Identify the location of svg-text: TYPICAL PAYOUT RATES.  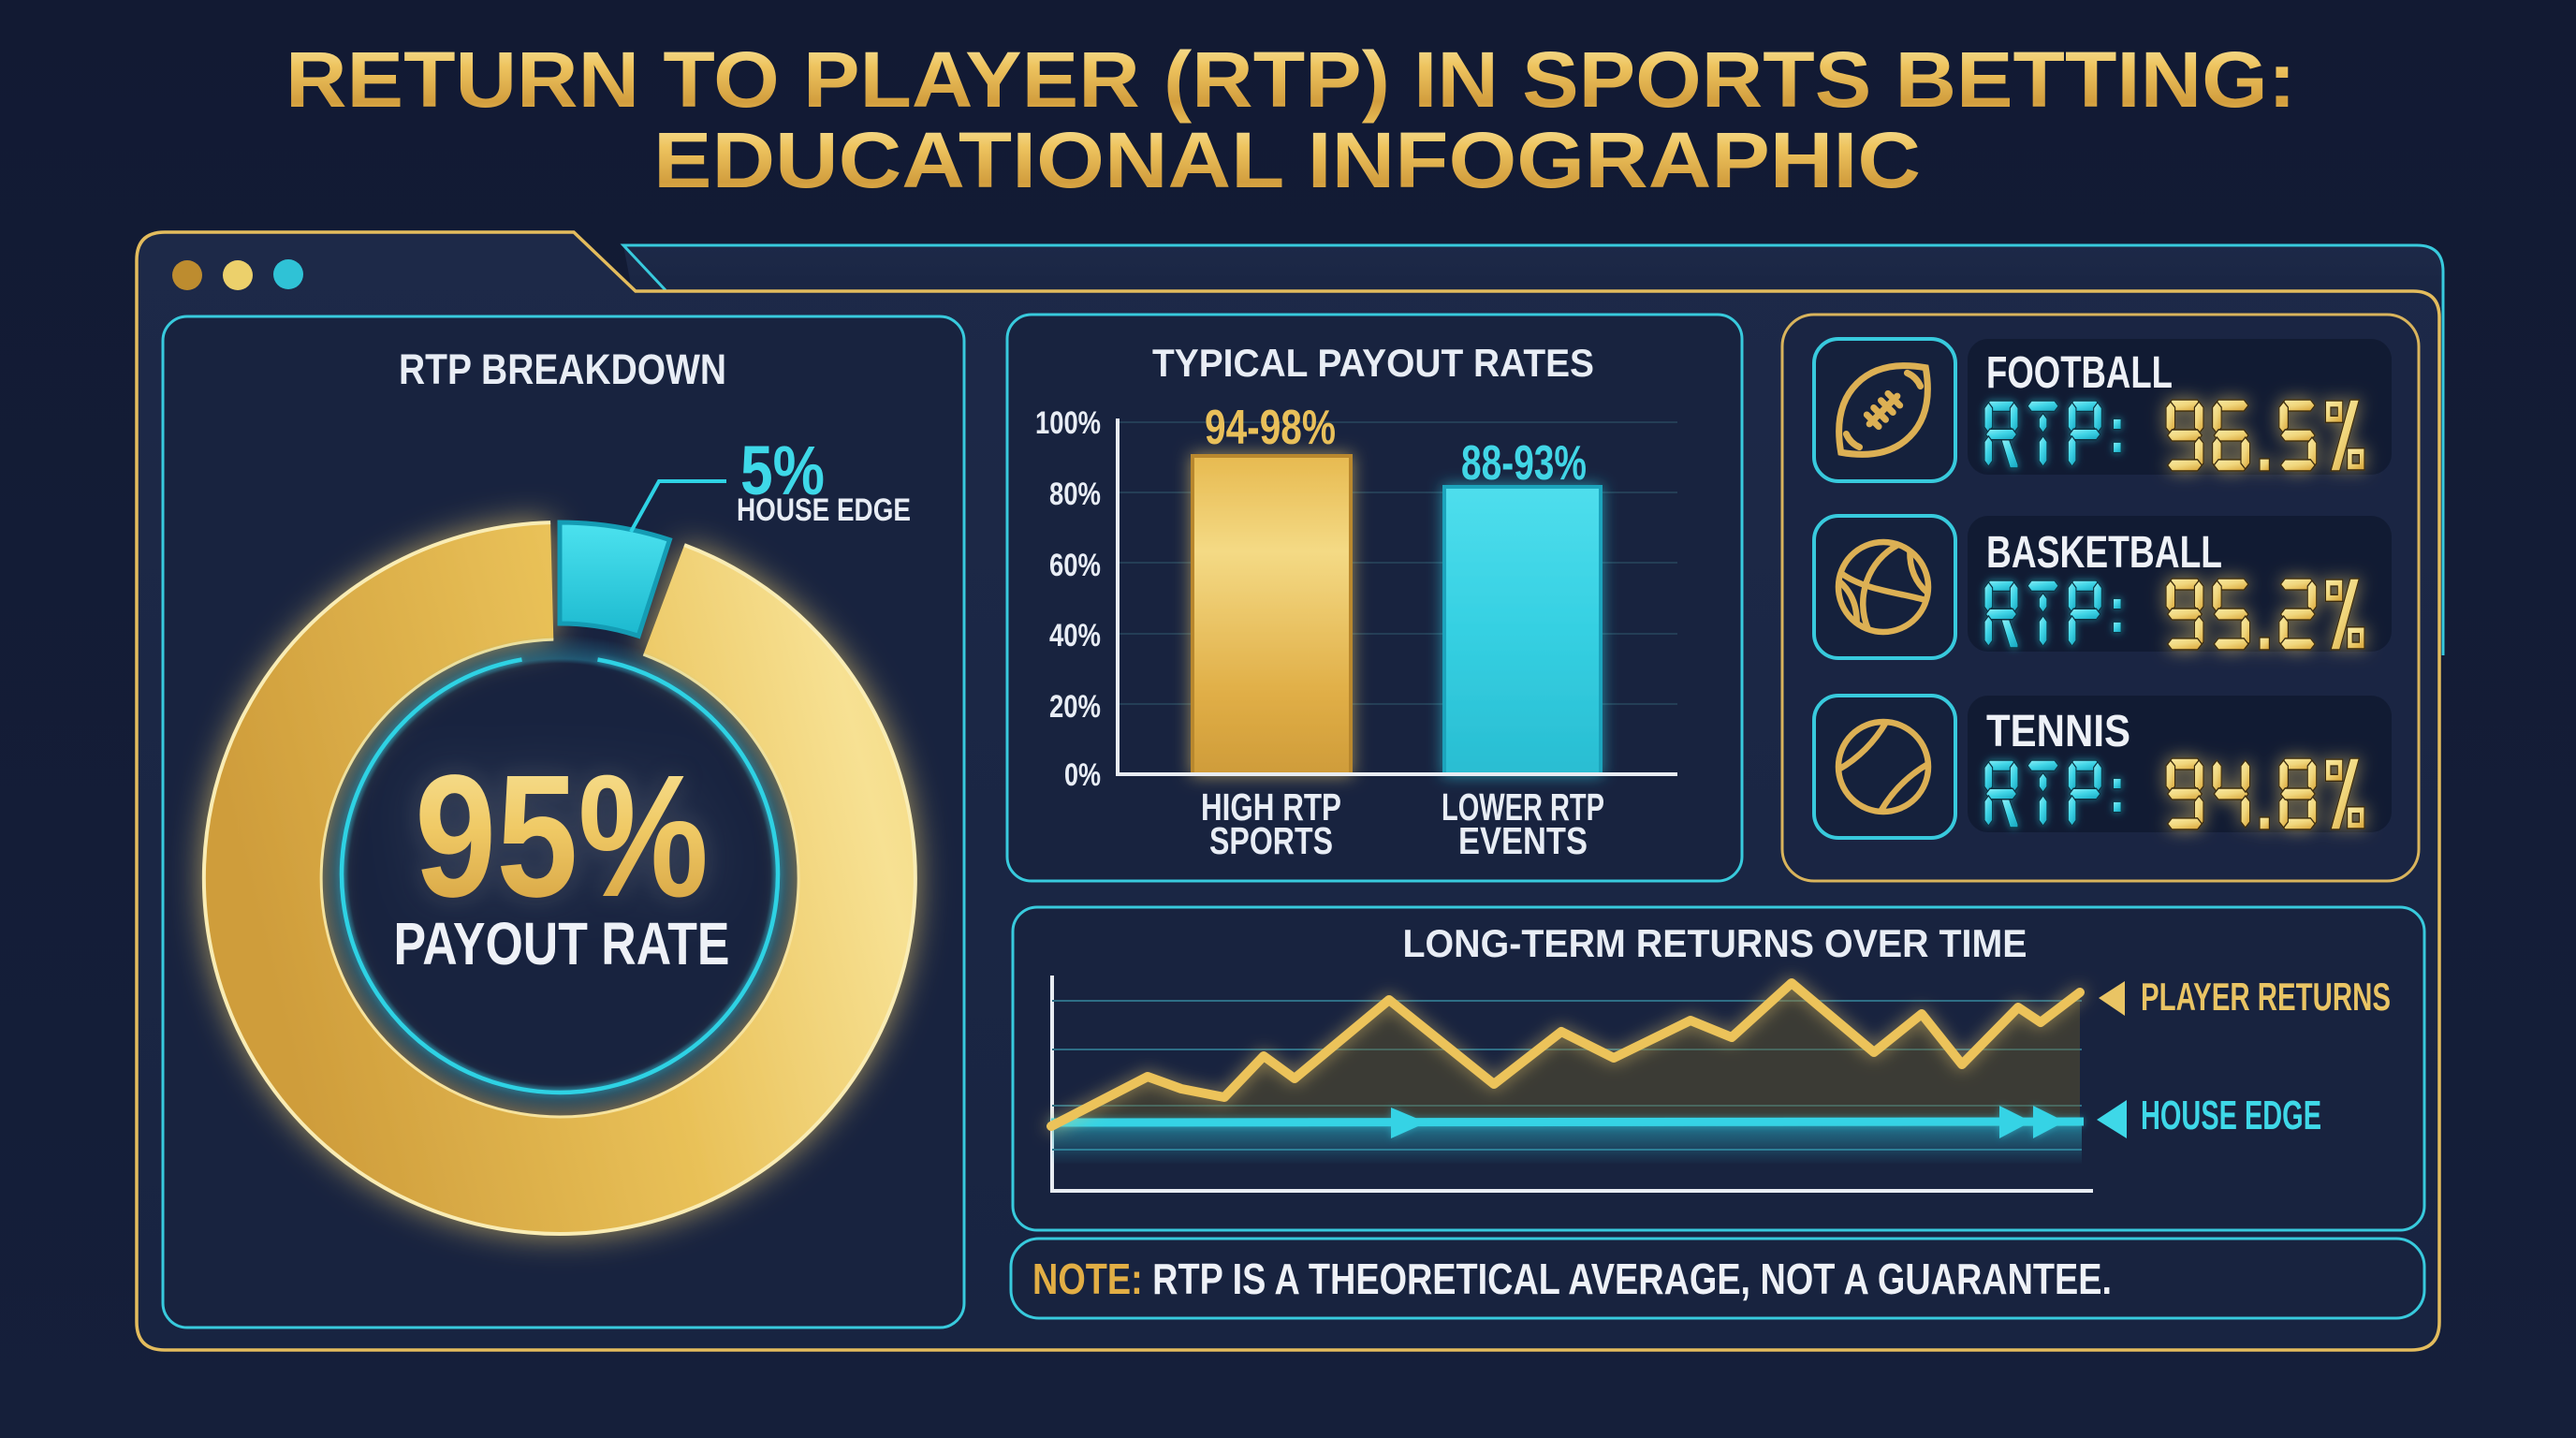
(1373, 363).